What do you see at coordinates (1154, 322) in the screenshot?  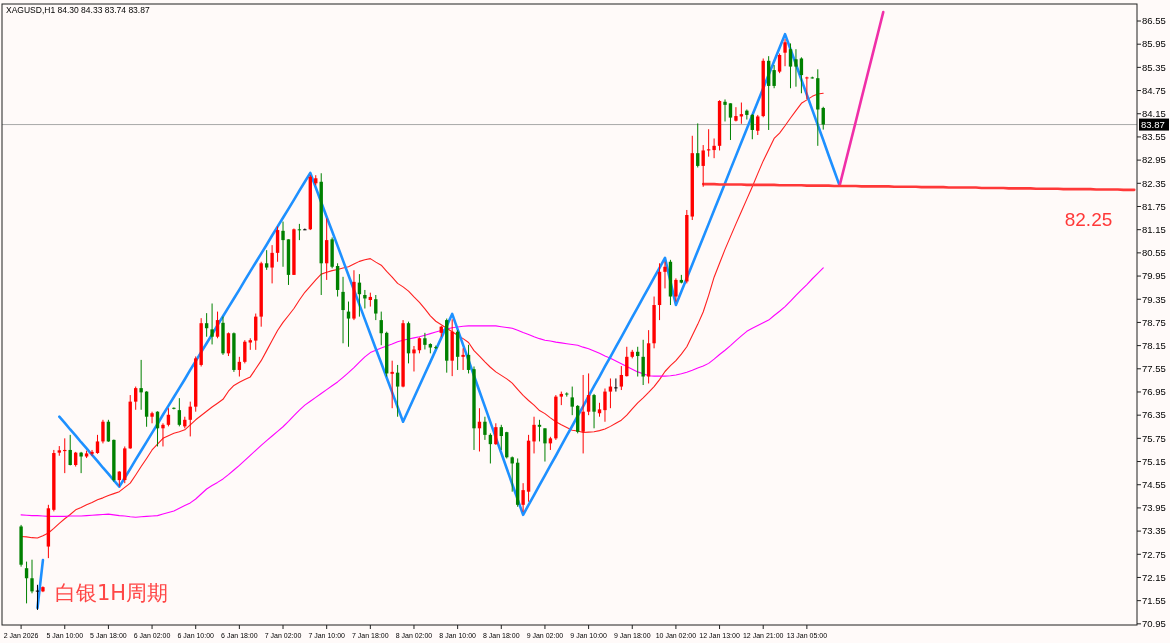 I see `y-tick-label: 78.75` at bounding box center [1154, 322].